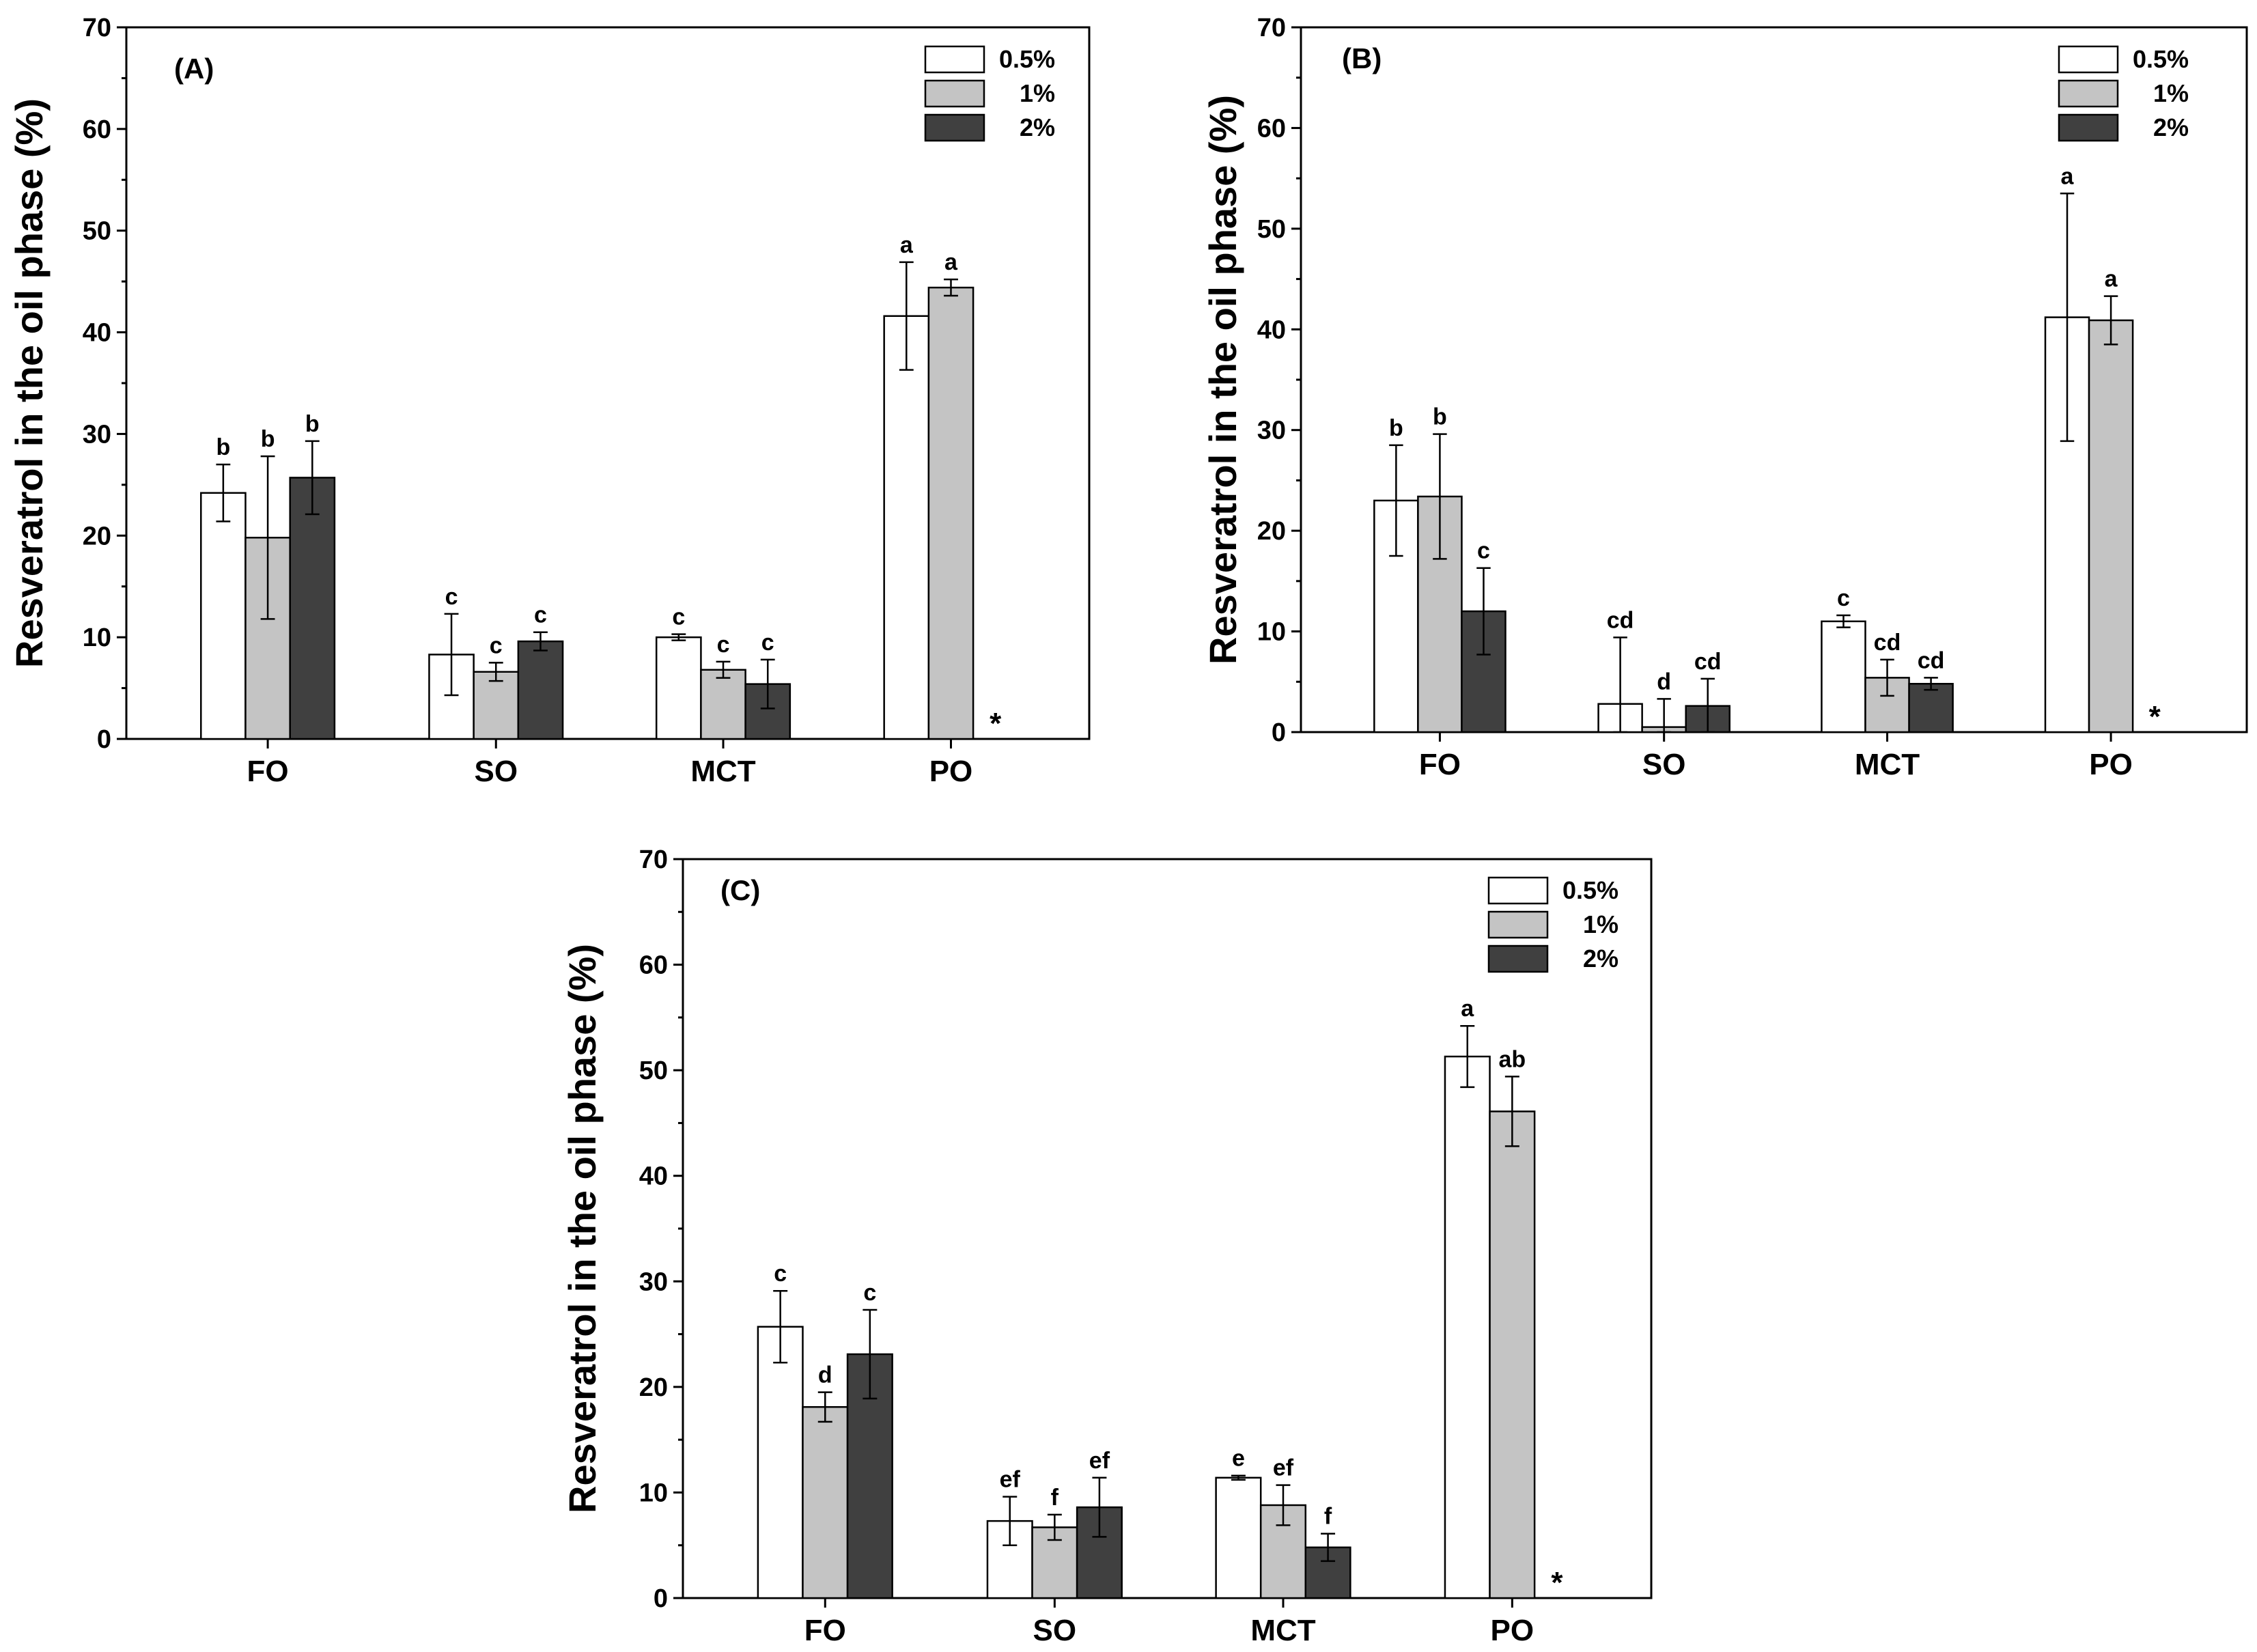 The height and width of the screenshot is (1652, 2257). I want to click on significance-letter: ab, so click(1512, 1059).